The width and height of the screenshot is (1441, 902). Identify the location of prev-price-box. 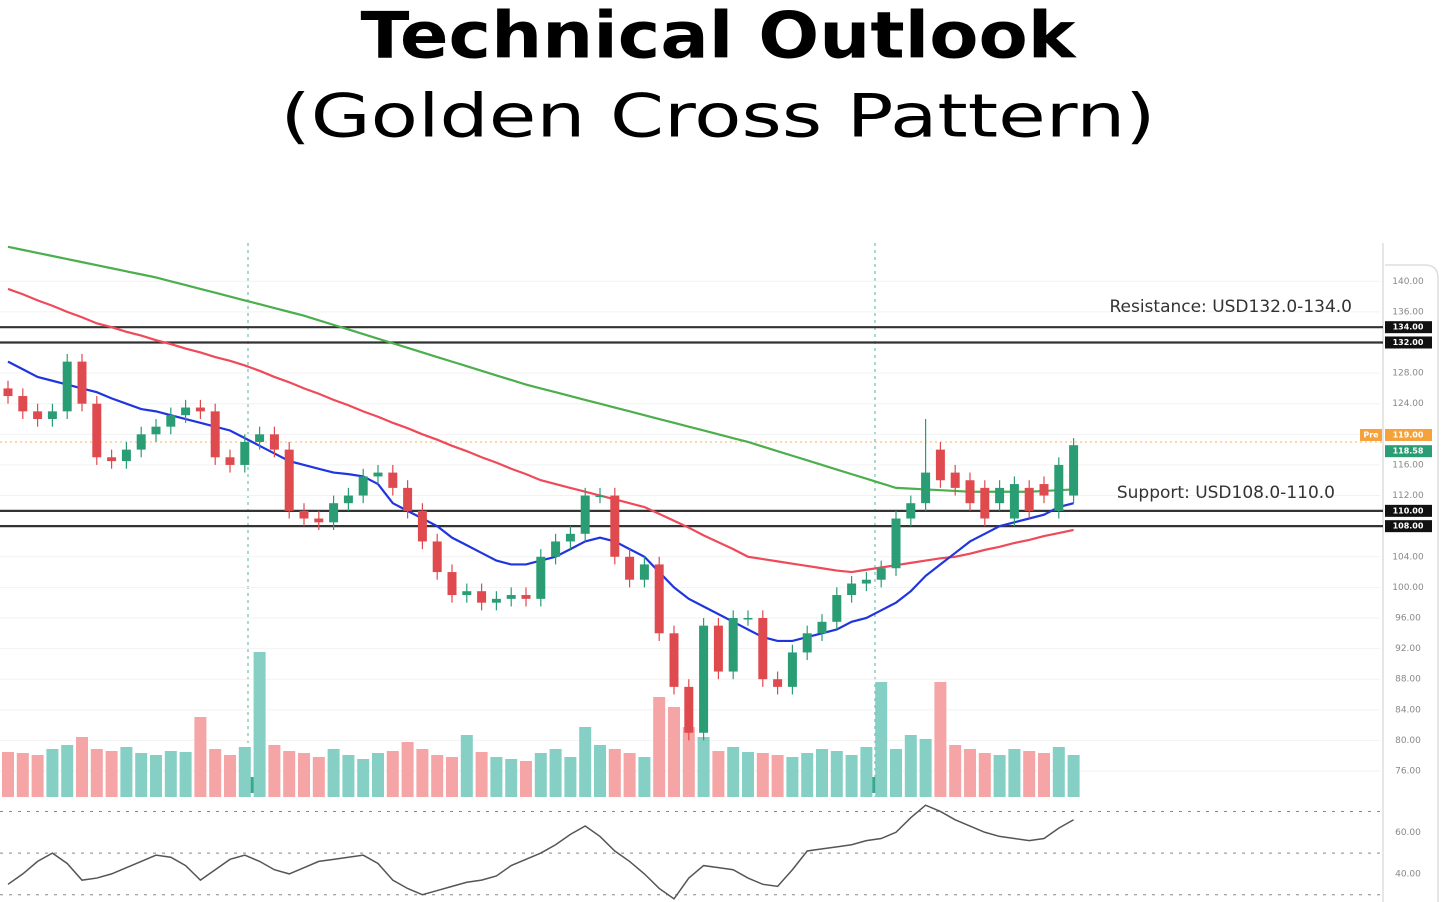
(1408, 434).